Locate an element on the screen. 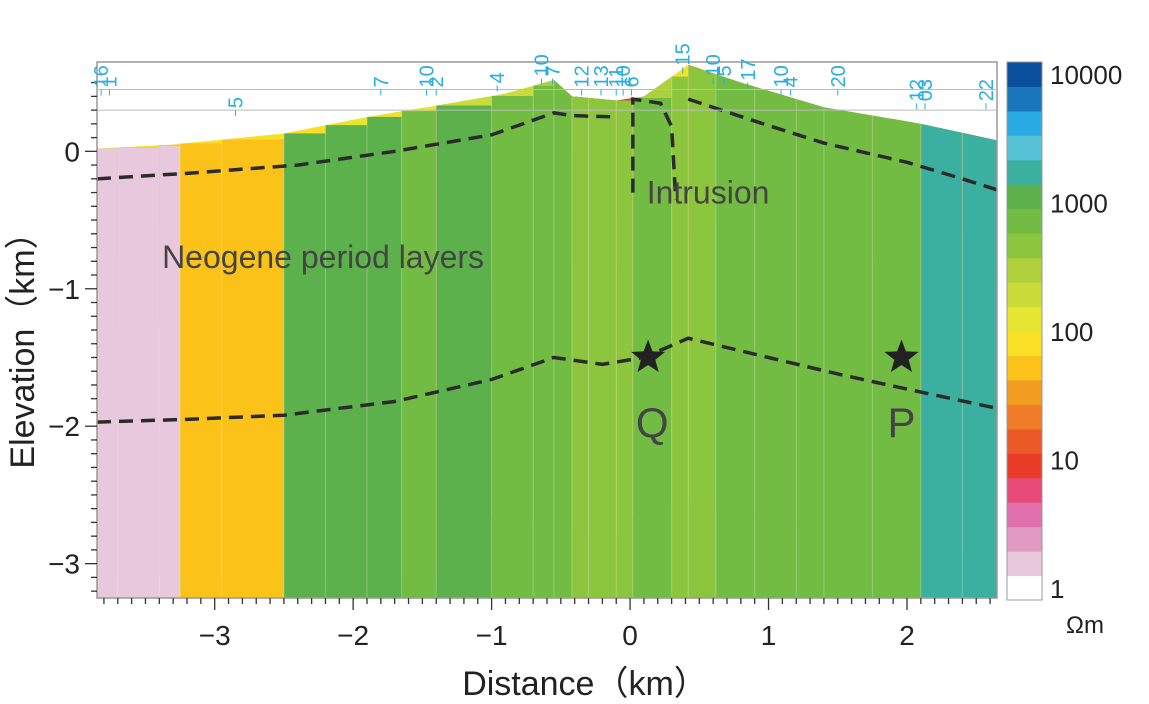 The image size is (1149, 704). y-tick-label: −3 is located at coordinates (64, 564).